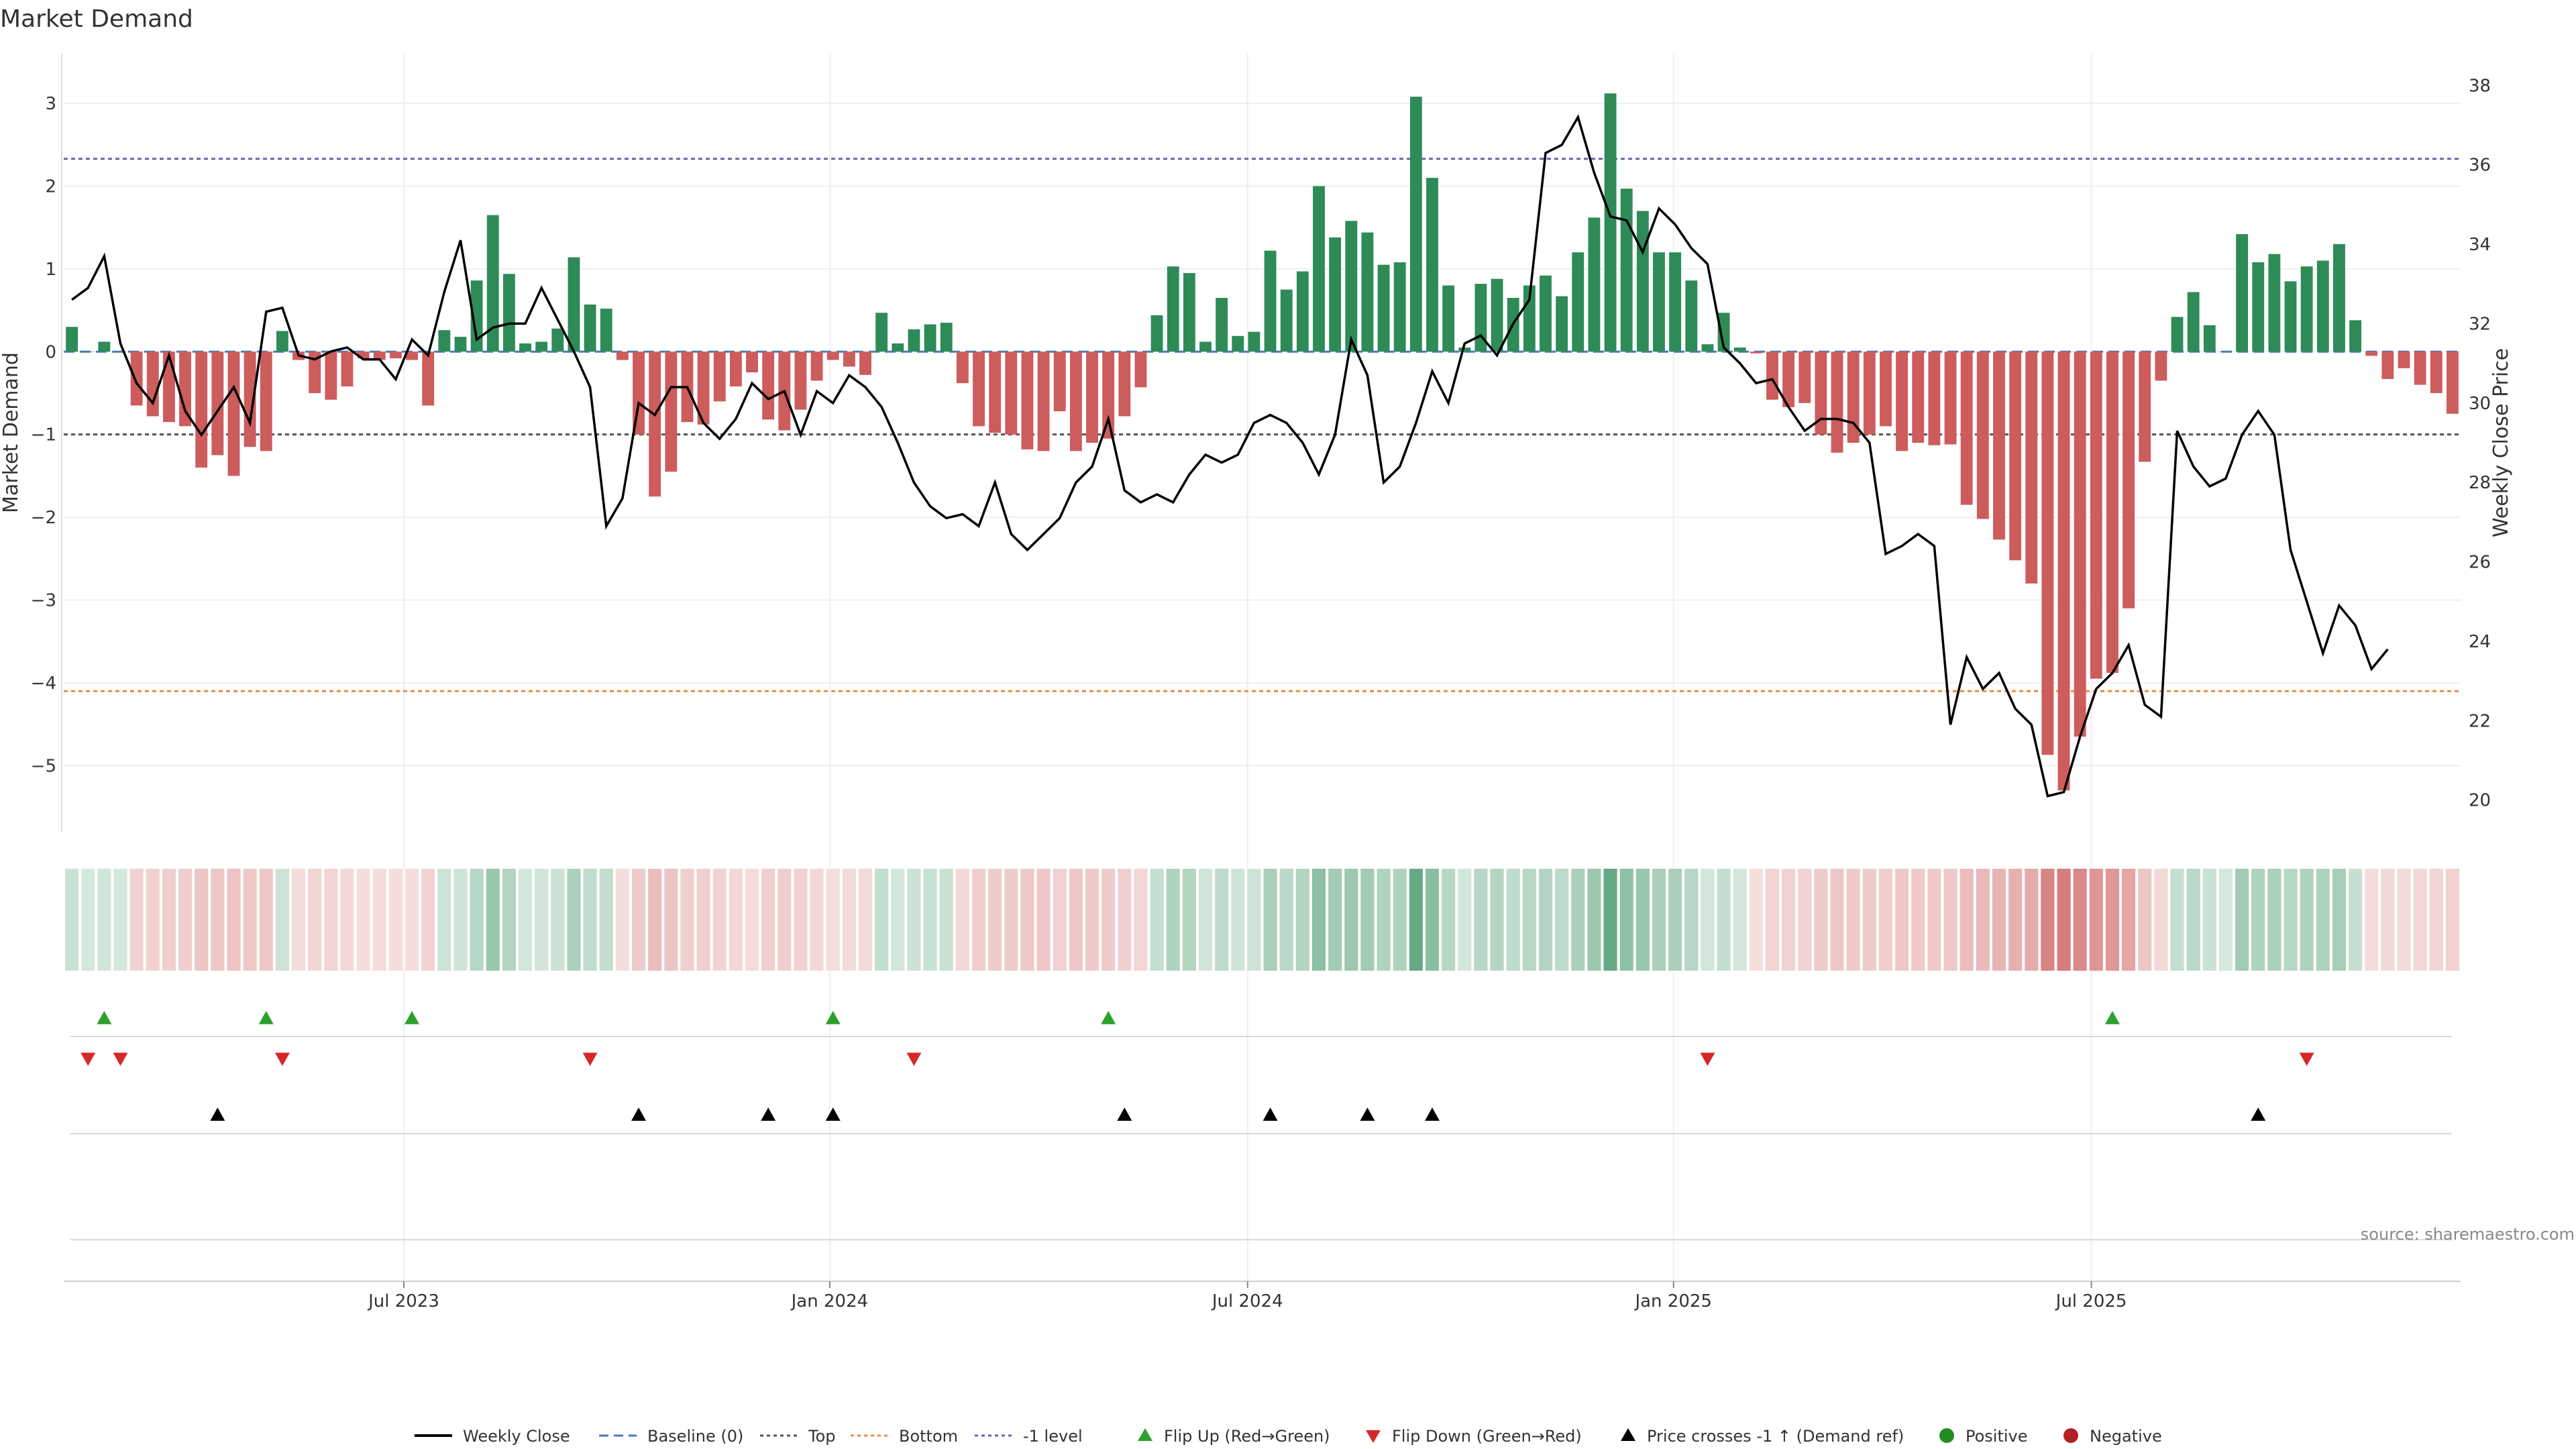 The width and height of the screenshot is (2576, 1449). I want to click on y2-tick-label: 36, so click(2480, 166).